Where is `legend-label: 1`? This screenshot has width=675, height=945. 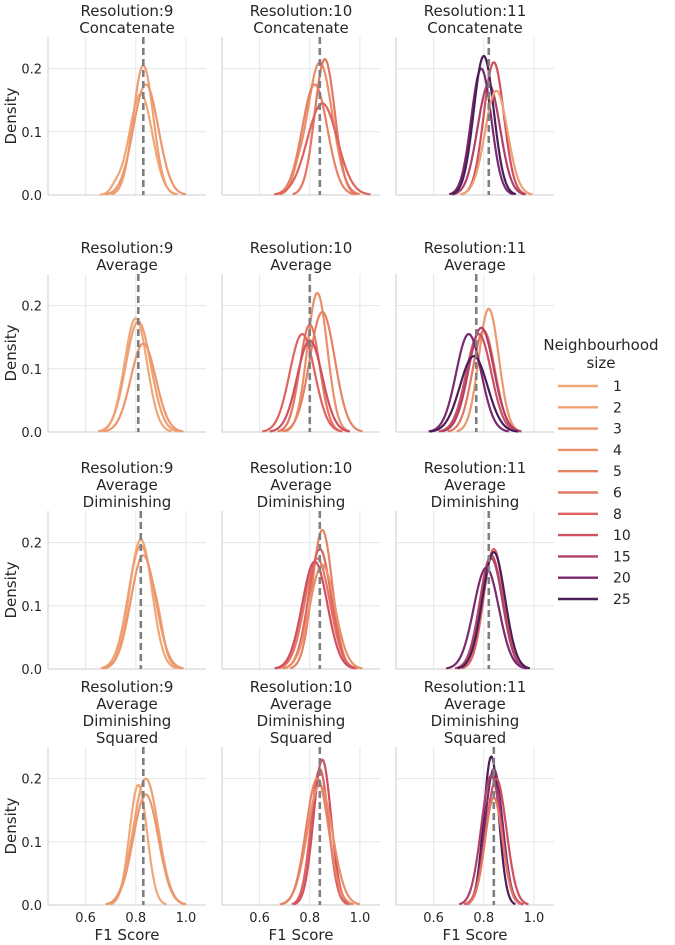 legend-label: 1 is located at coordinates (617, 387).